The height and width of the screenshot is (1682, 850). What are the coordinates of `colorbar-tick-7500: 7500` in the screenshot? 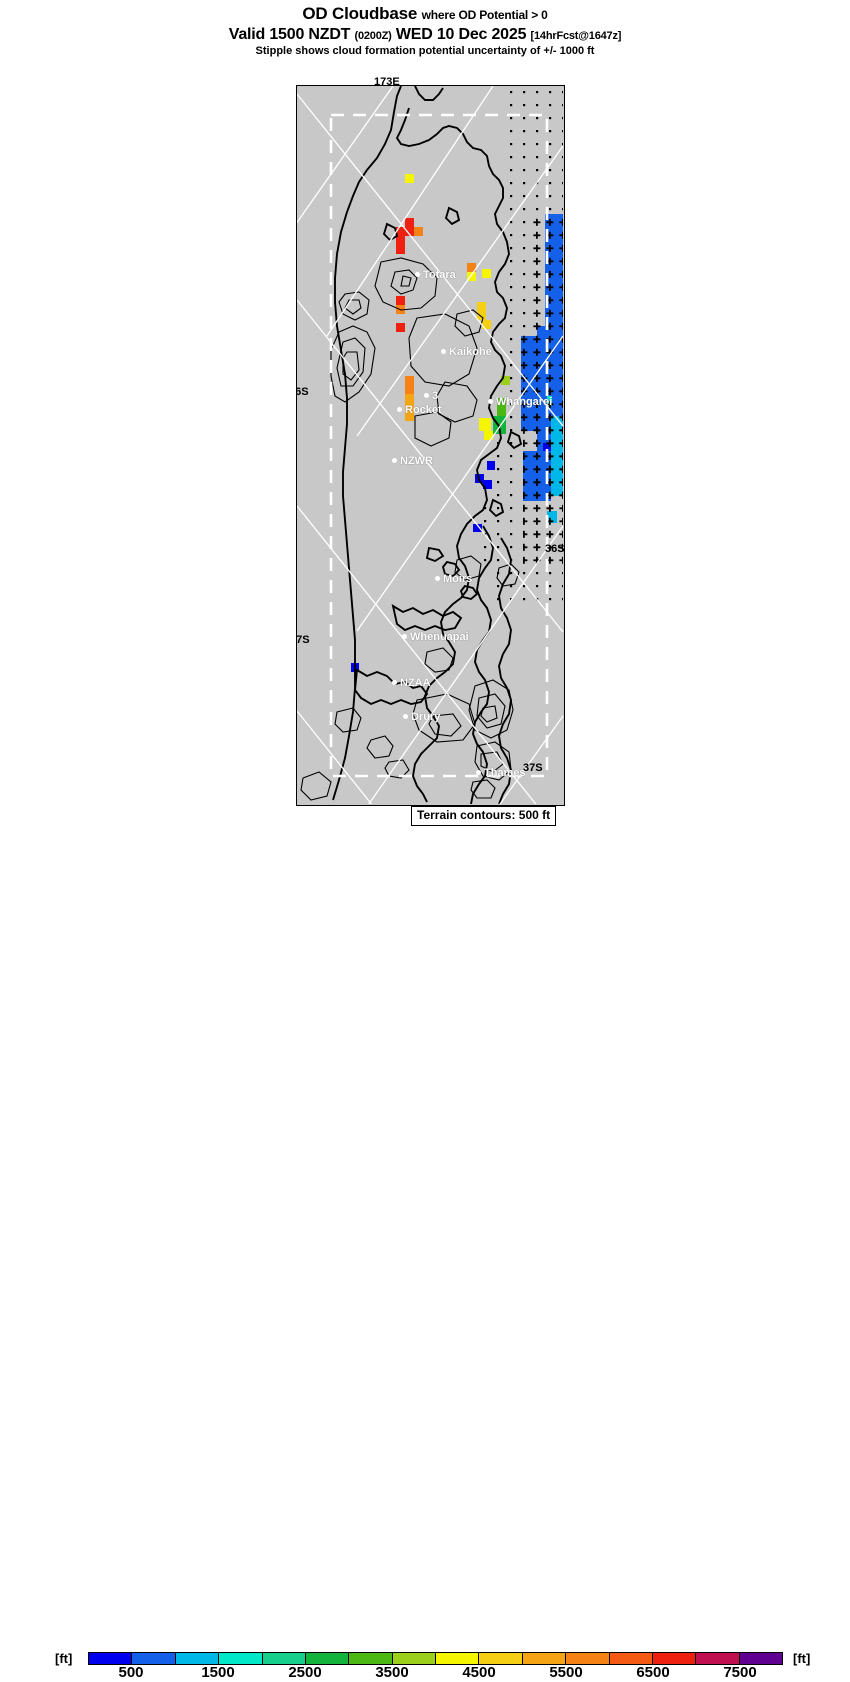 It's located at (740, 1672).